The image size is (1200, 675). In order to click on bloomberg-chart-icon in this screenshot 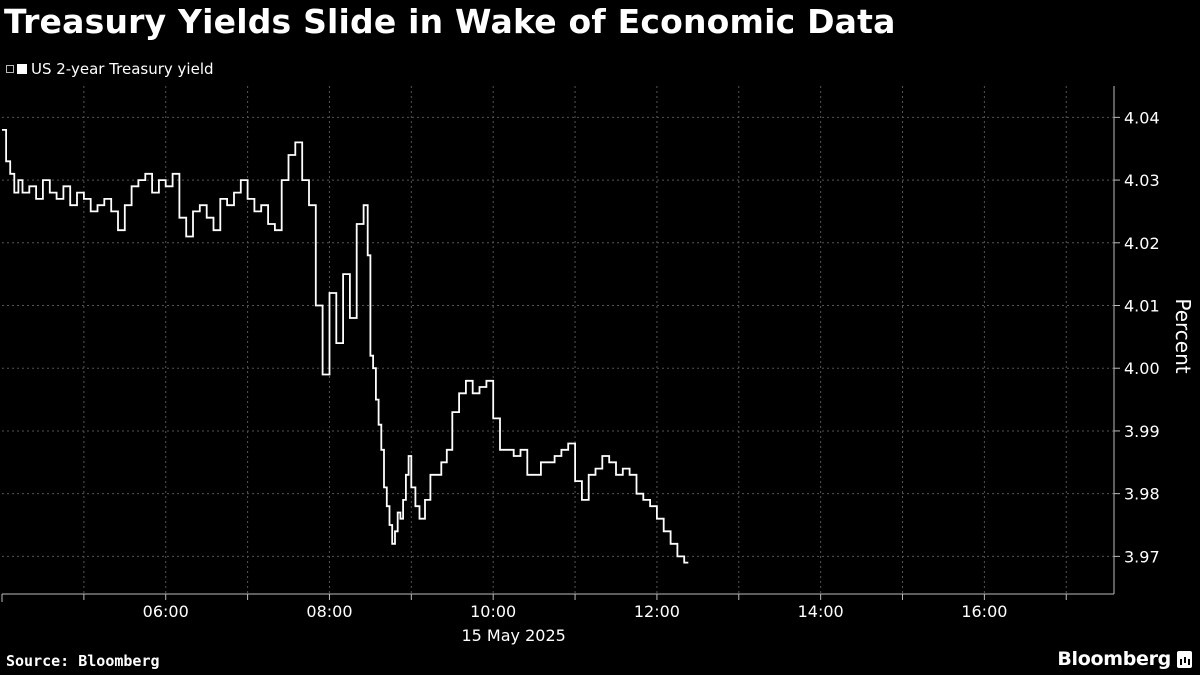, I will do `click(1184, 659)`.